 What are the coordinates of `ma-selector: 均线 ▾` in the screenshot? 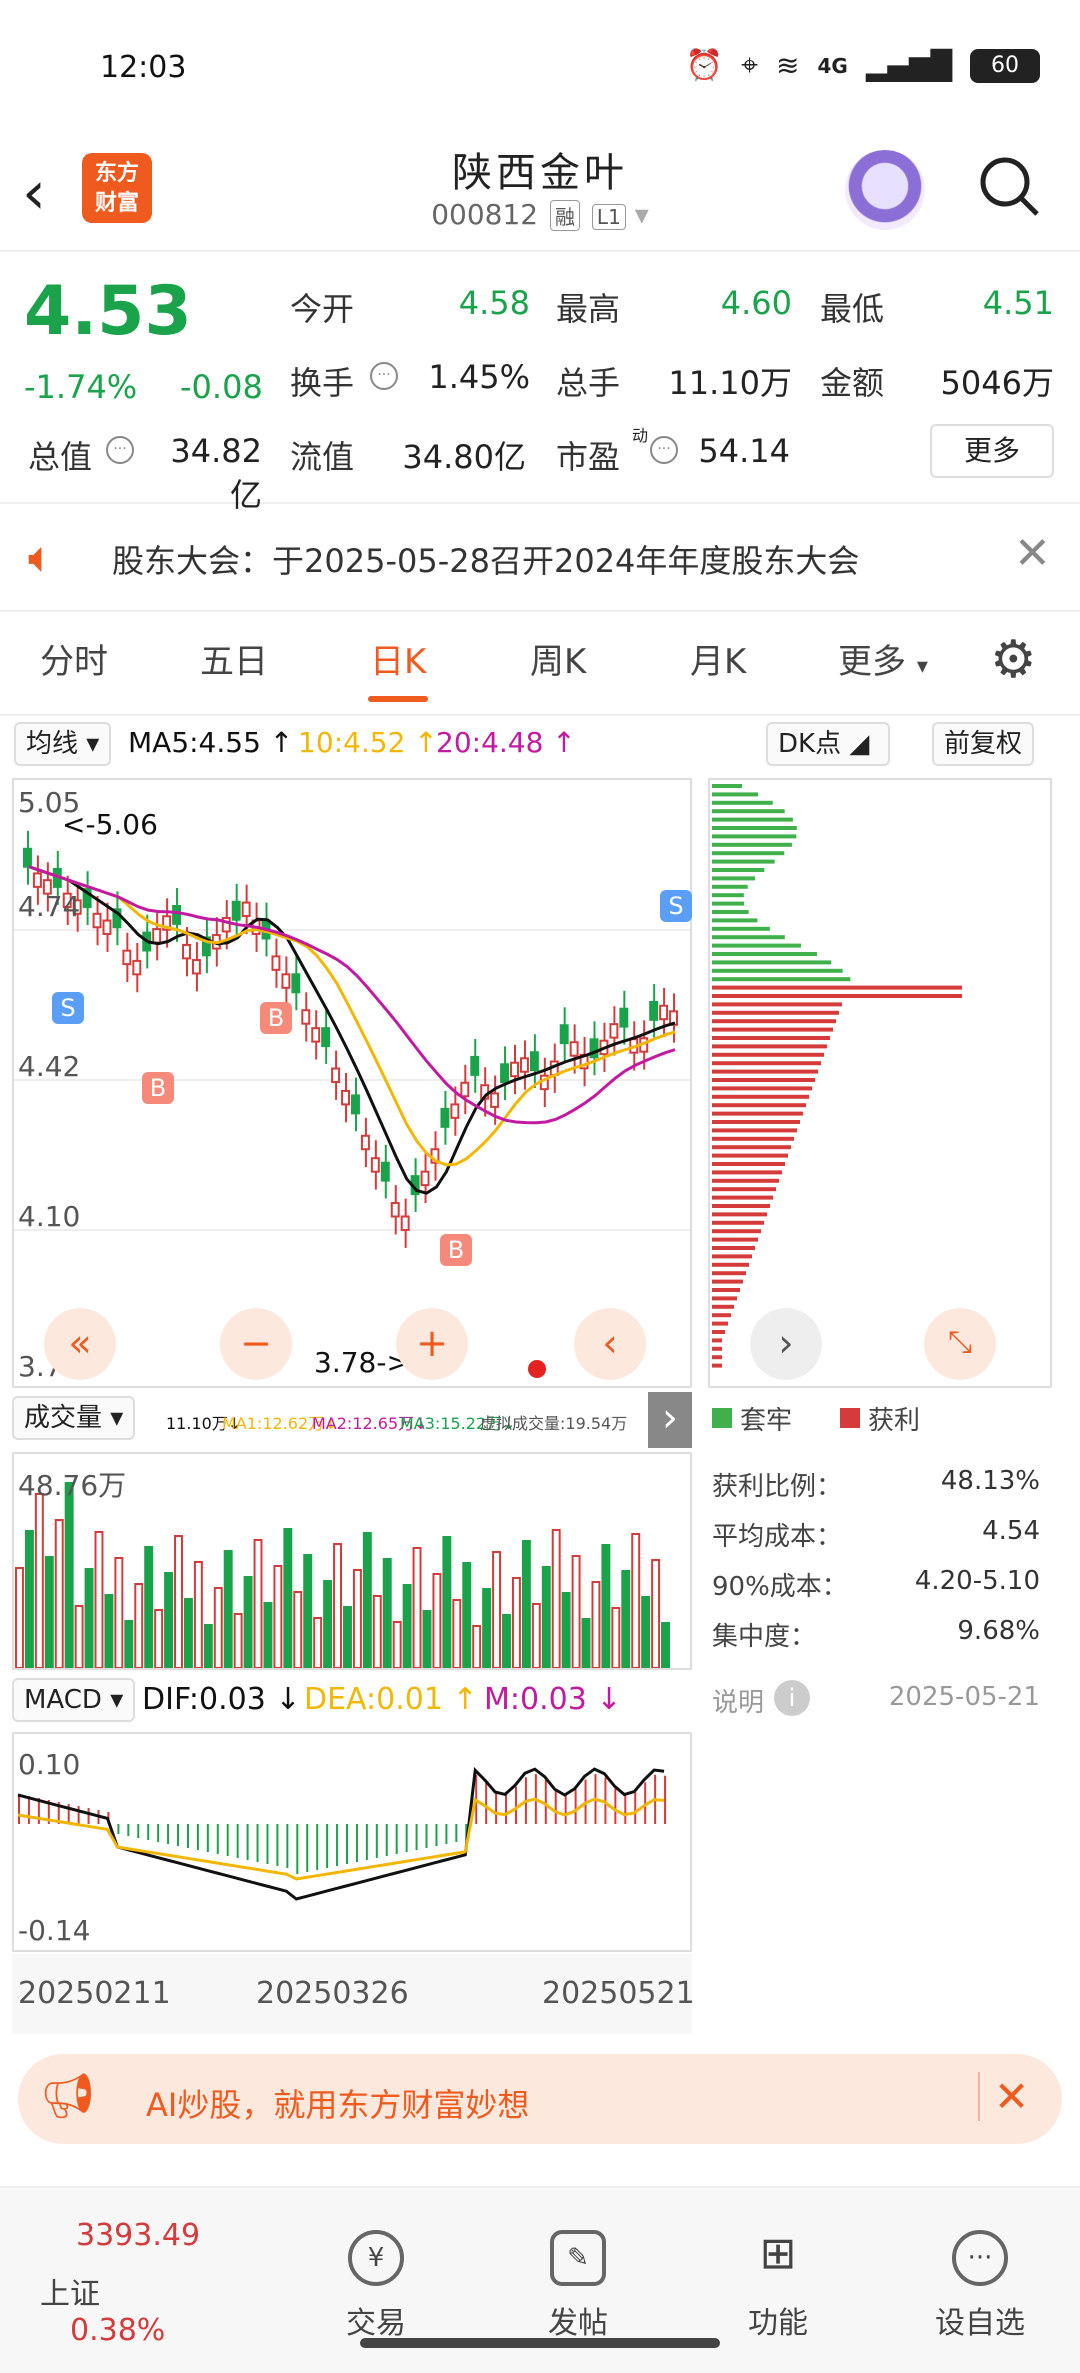 It's located at (63, 744).